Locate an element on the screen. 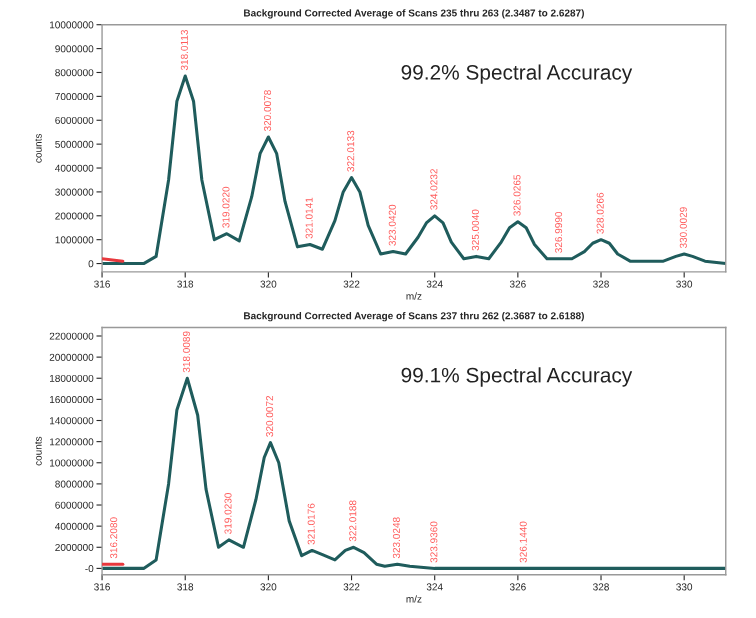 This screenshot has height=618, width=756. annotation: 99.1% Spectral Accuracy is located at coordinates (517, 377).